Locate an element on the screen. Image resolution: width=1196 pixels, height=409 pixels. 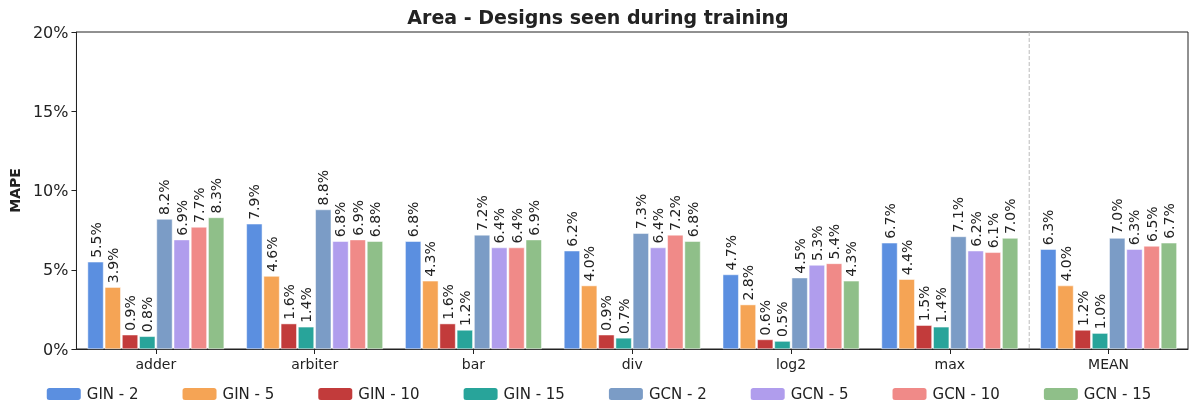
x-tick-label: arbiter is located at coordinates (315, 364).